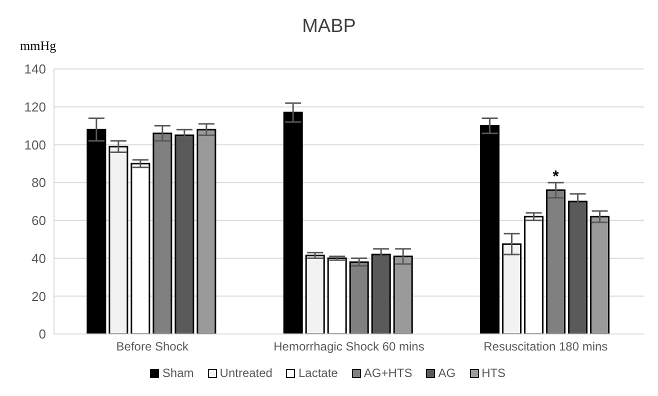 This screenshot has width=658, height=396. Describe the element at coordinates (153, 347) in the screenshot. I see `x-tick-label: Before Shock` at that location.